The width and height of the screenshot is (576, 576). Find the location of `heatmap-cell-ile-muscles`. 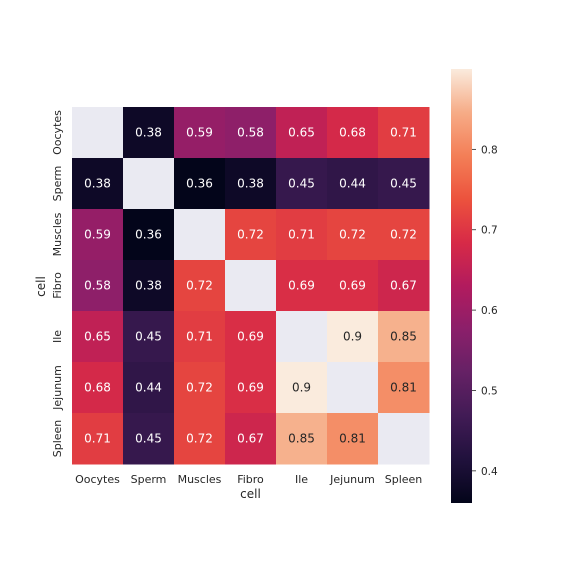

heatmap-cell-ile-muscles is located at coordinates (200, 337).